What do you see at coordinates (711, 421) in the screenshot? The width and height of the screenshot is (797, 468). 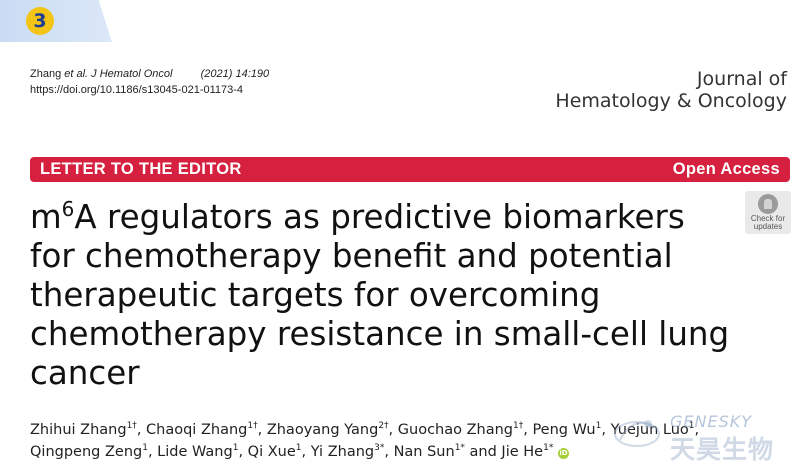 I see `watermark-text-en: GENESKY` at bounding box center [711, 421].